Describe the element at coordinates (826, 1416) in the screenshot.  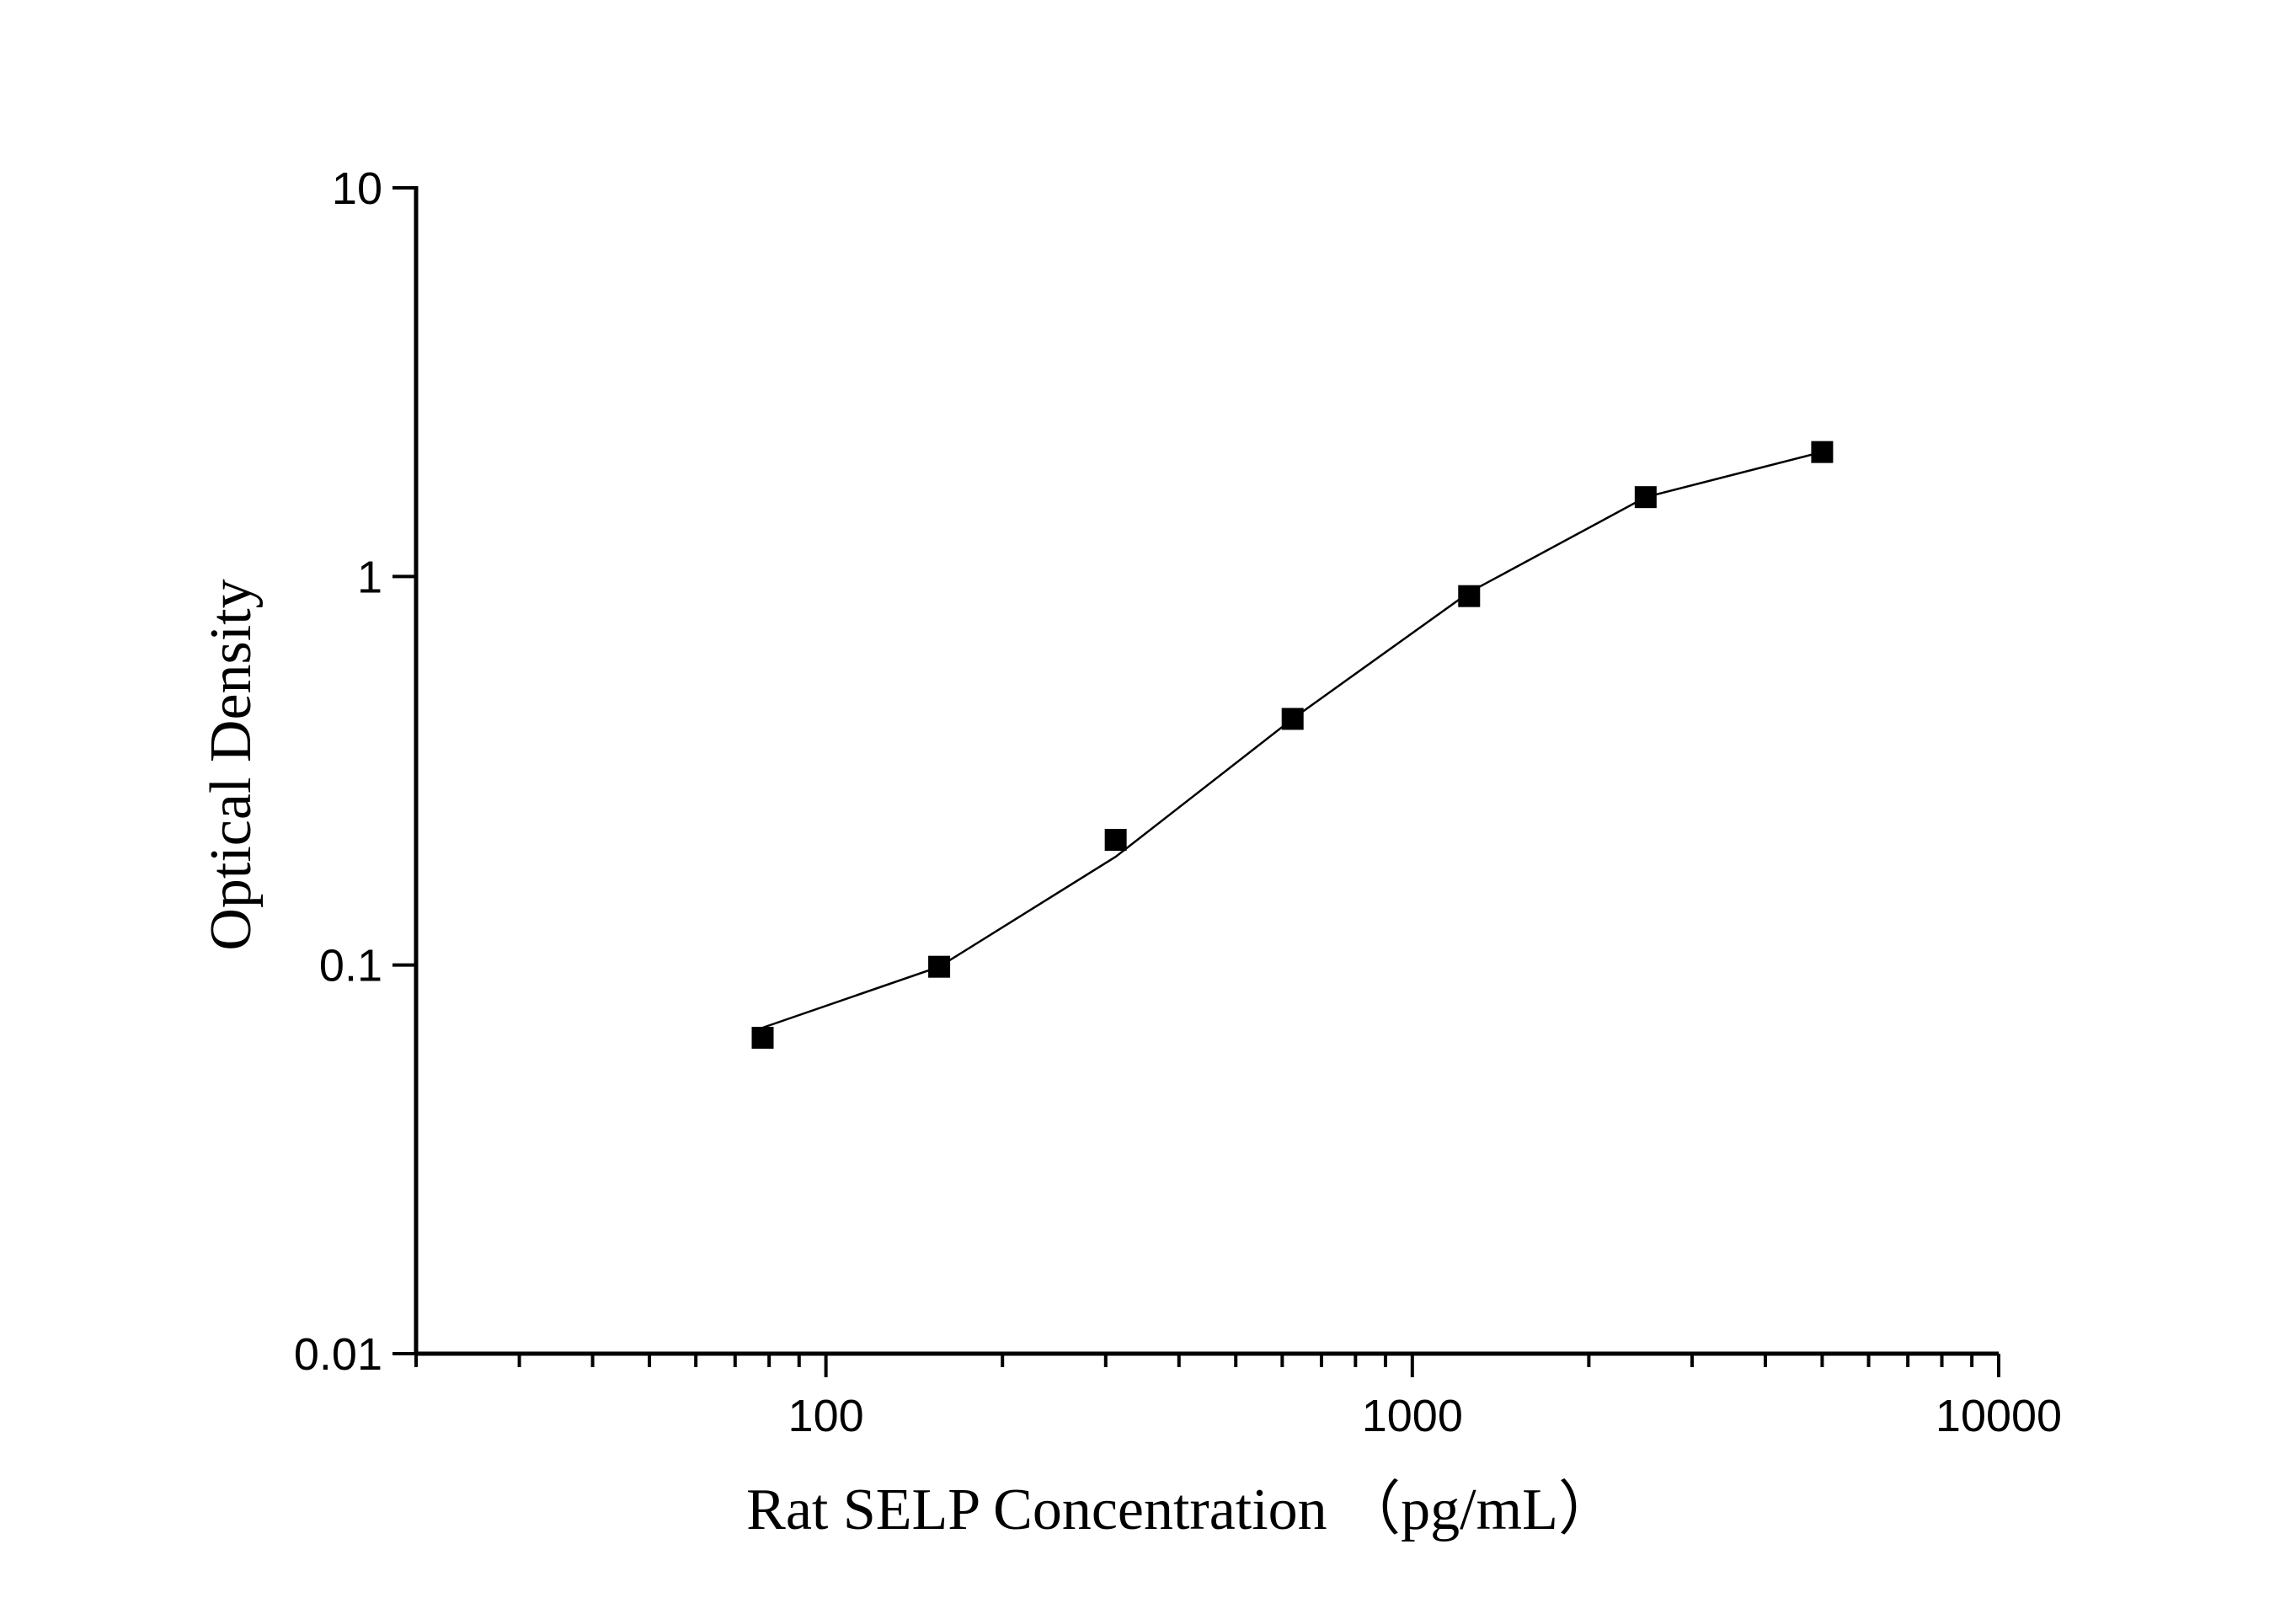
I see `x-tick-label: 100` at that location.